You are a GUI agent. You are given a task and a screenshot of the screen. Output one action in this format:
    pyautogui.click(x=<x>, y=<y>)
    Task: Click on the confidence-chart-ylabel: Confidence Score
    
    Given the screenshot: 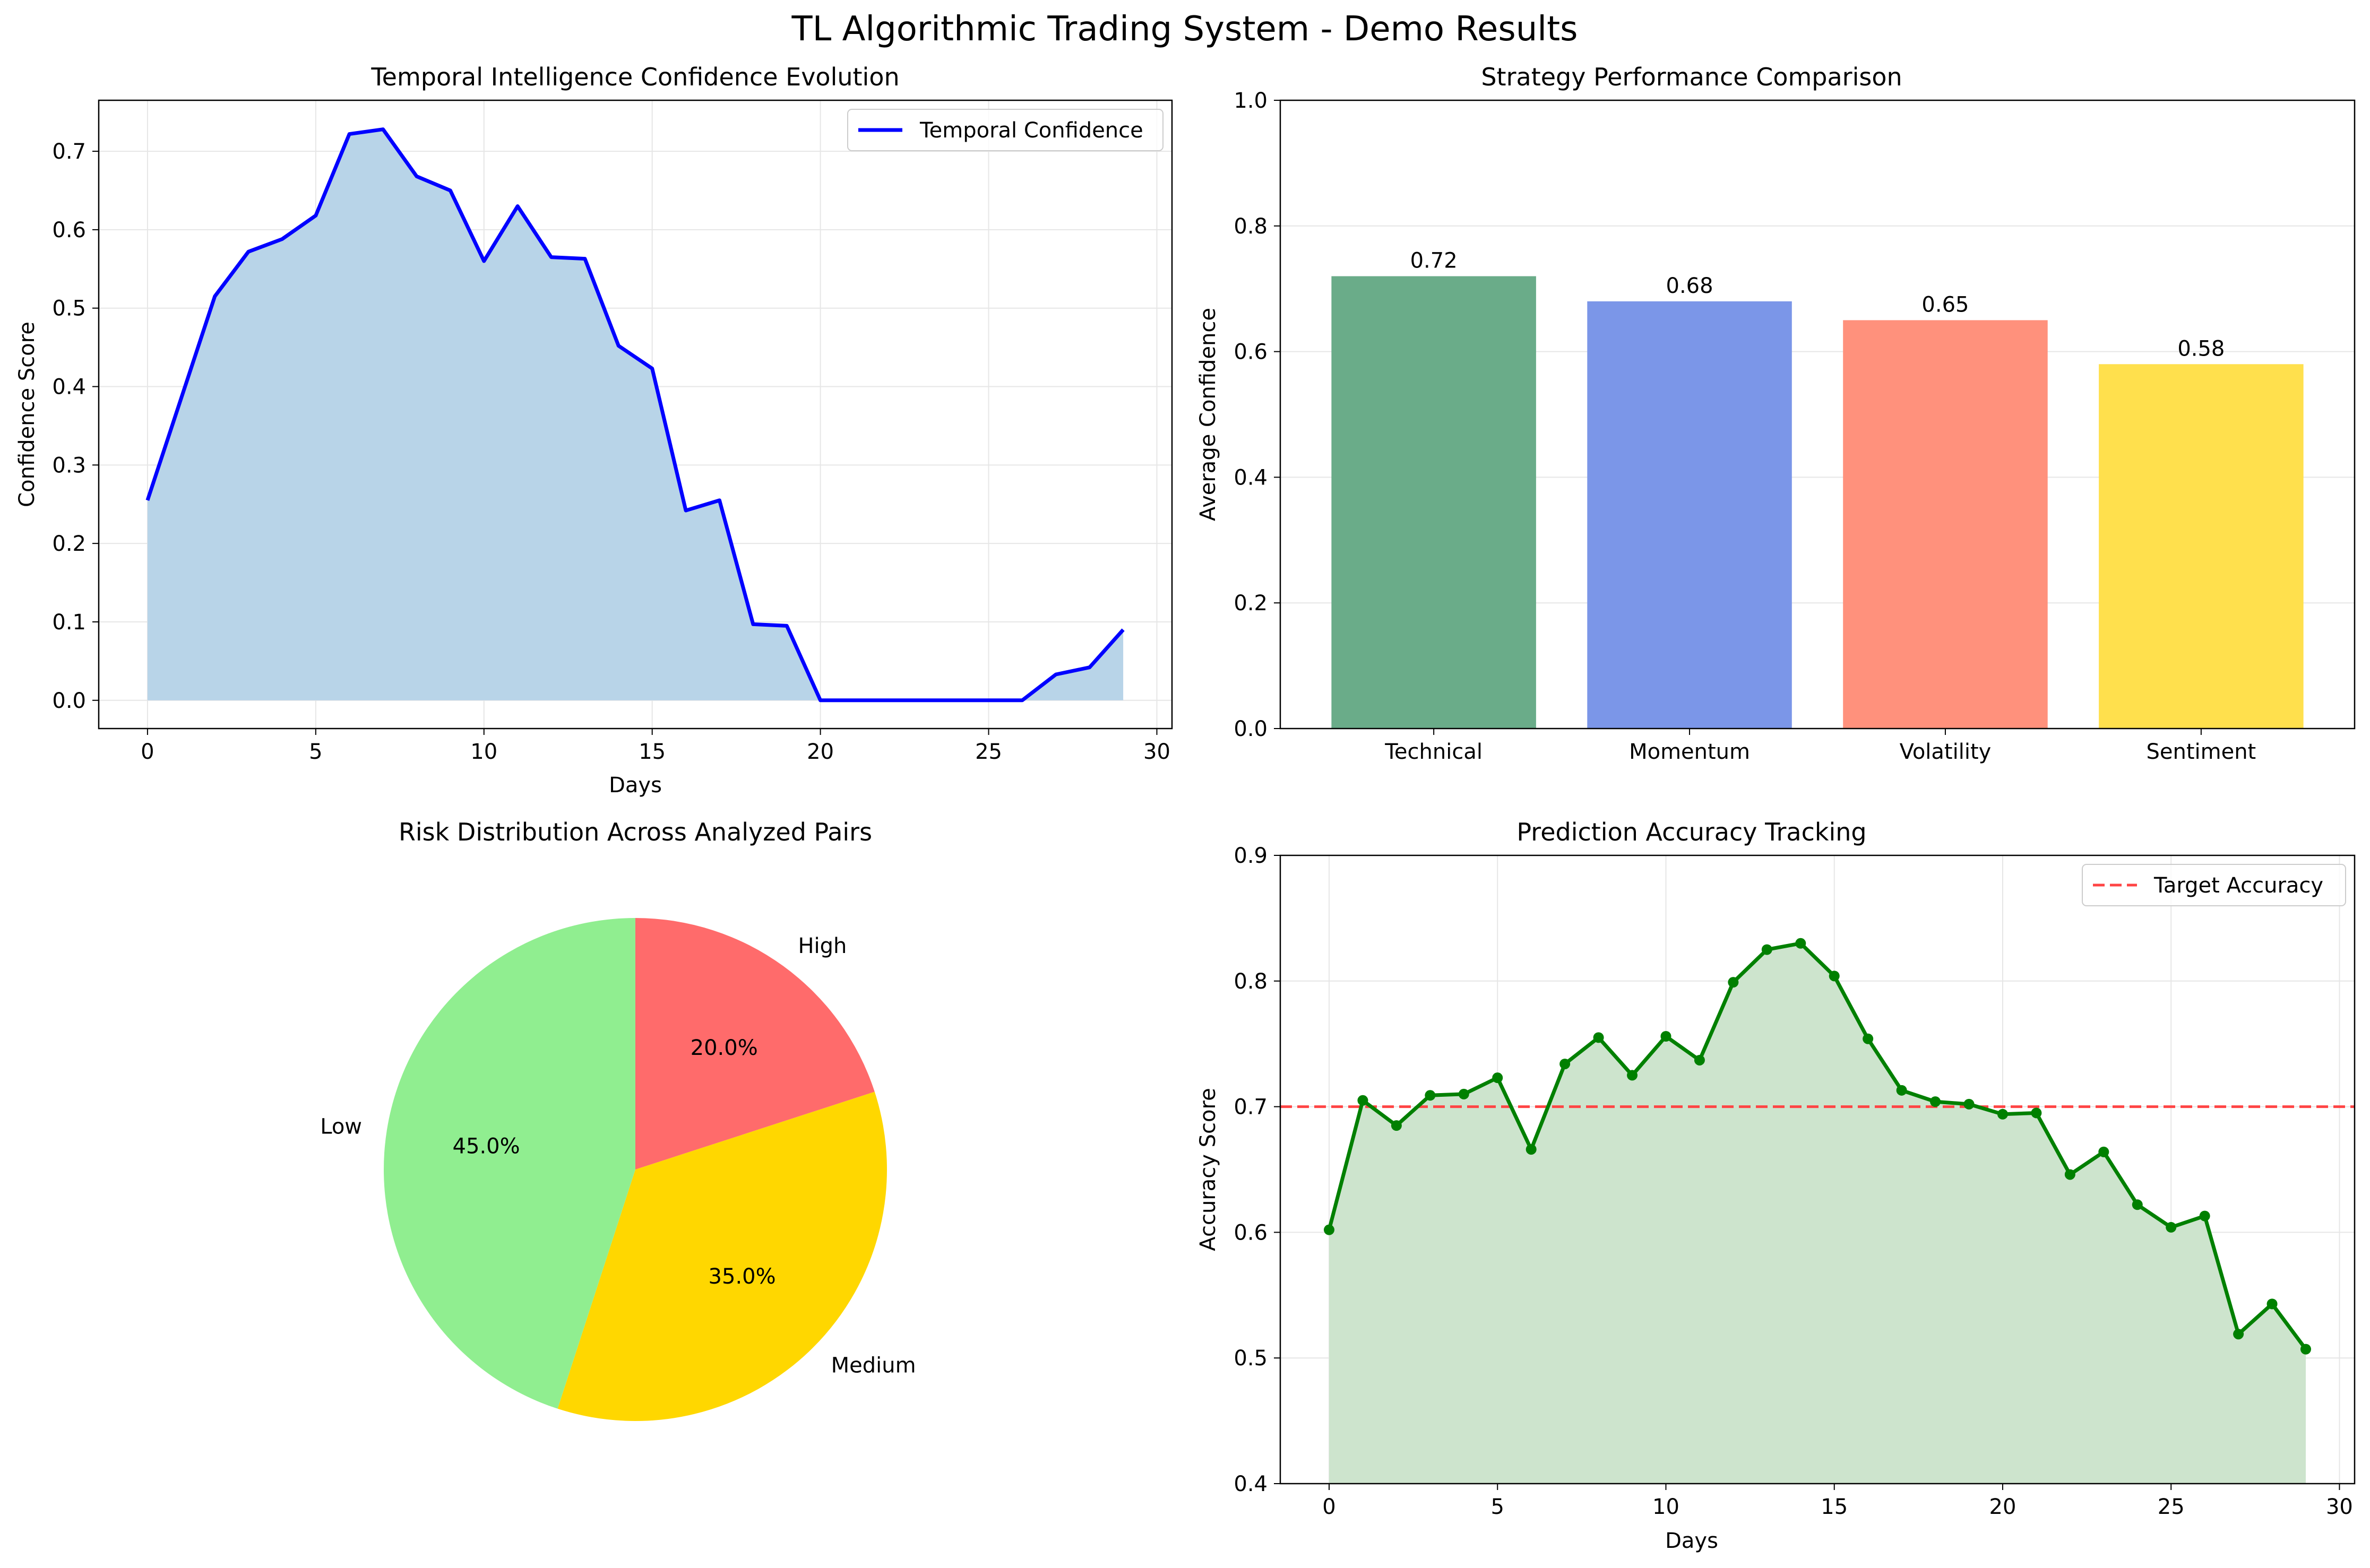 What is the action you would take?
    pyautogui.click(x=27, y=414)
    